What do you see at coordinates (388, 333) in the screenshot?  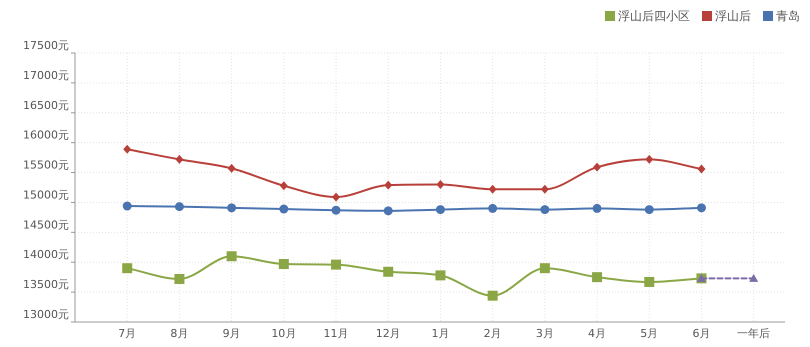 I see `x-tick-label: 12月` at bounding box center [388, 333].